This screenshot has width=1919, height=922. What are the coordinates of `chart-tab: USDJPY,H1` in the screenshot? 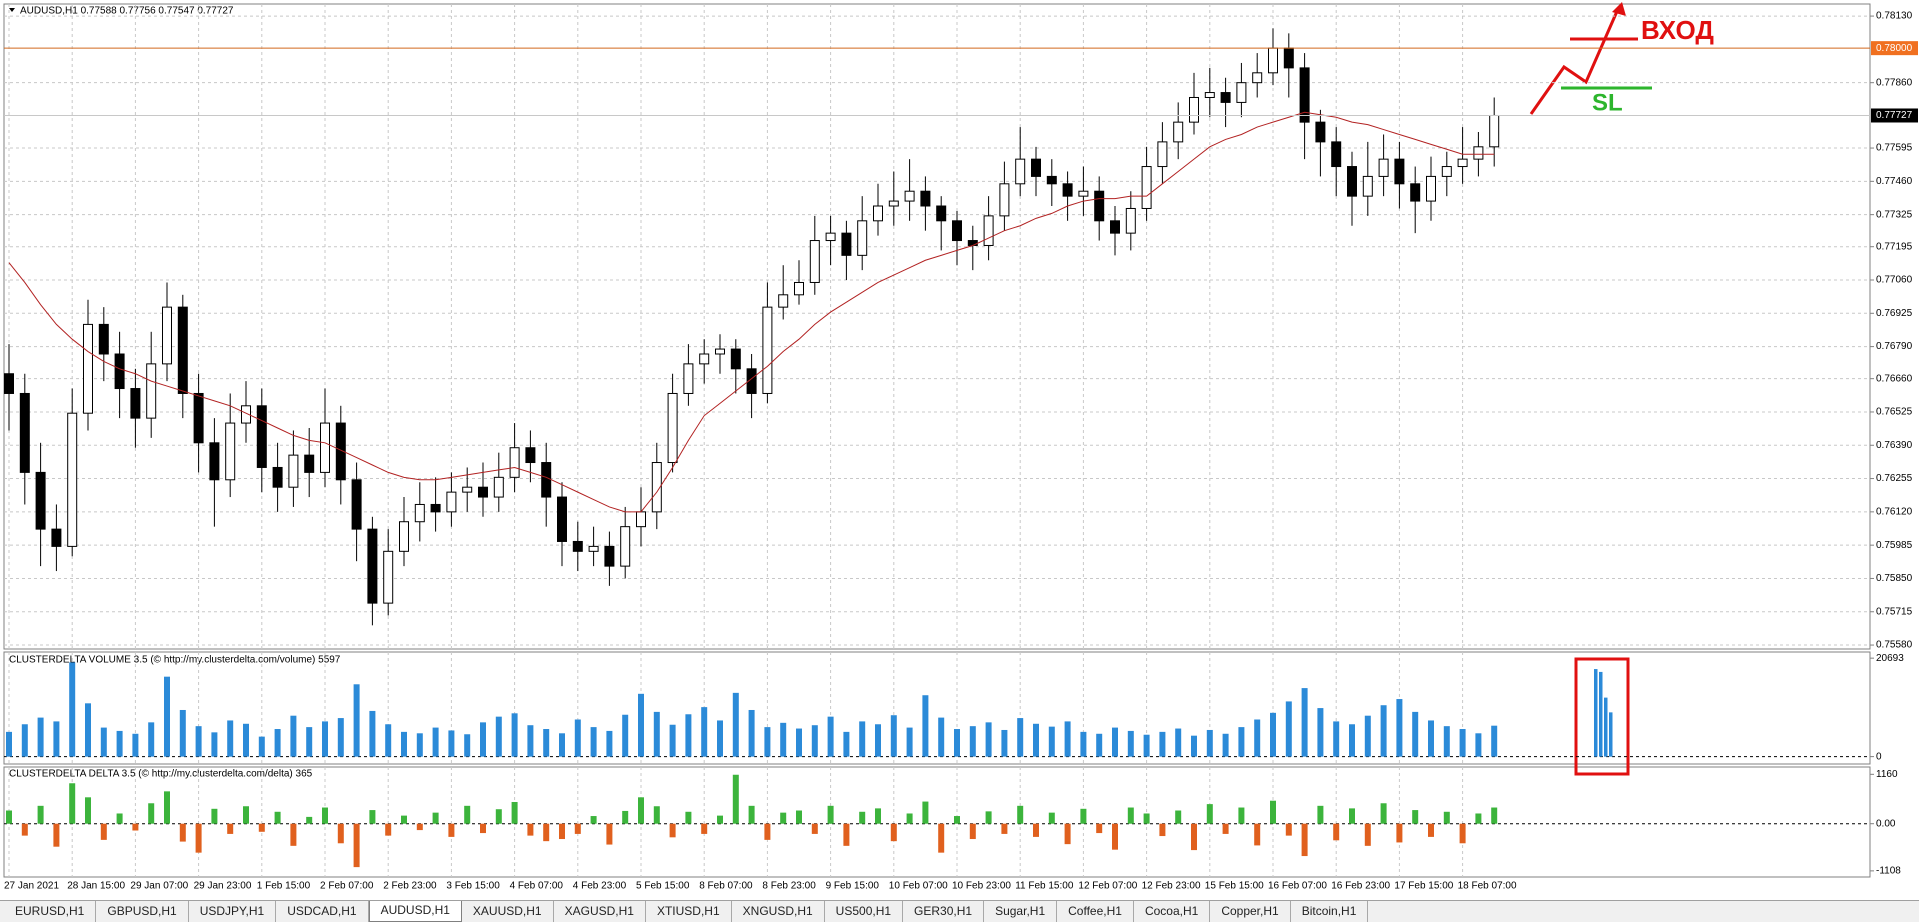 It's located at (233, 911).